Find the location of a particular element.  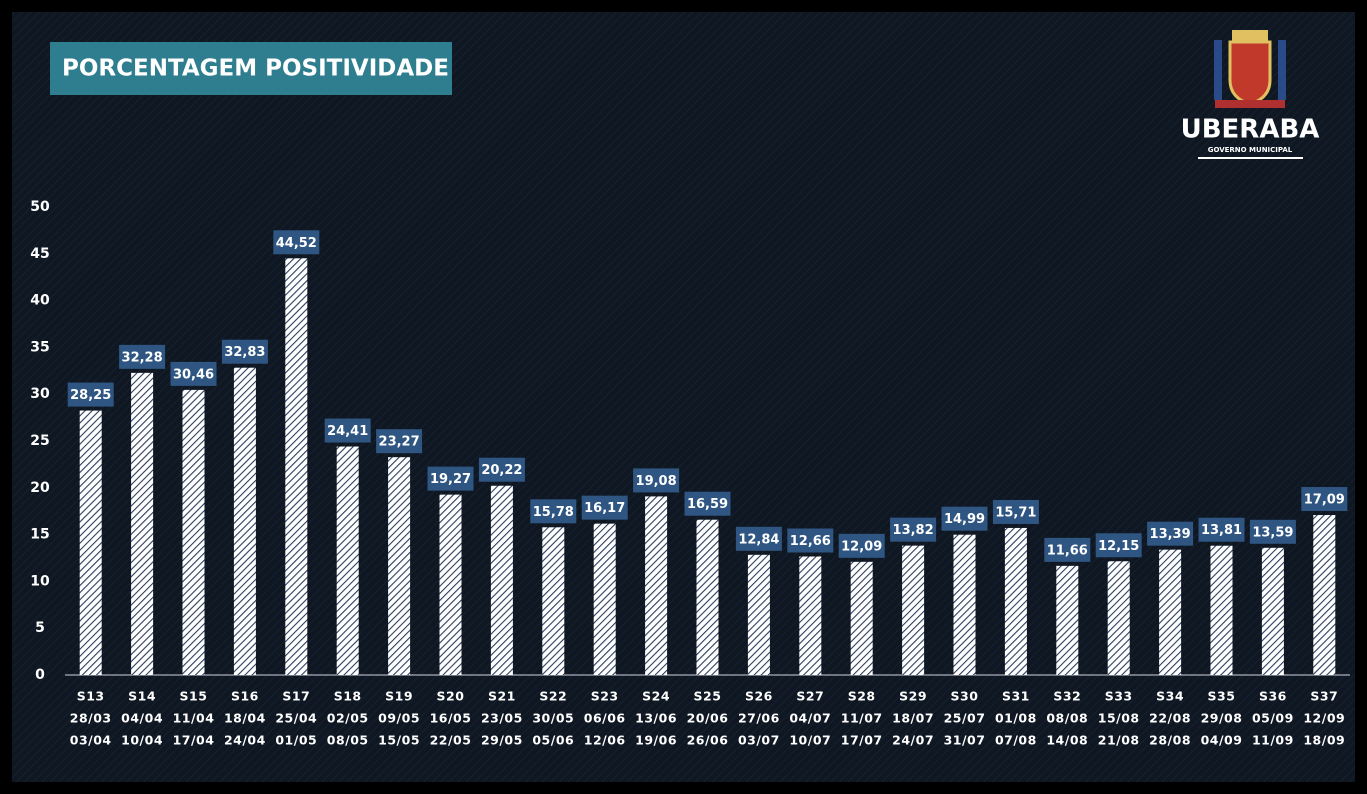

value-label: 44,52 is located at coordinates (296, 243).